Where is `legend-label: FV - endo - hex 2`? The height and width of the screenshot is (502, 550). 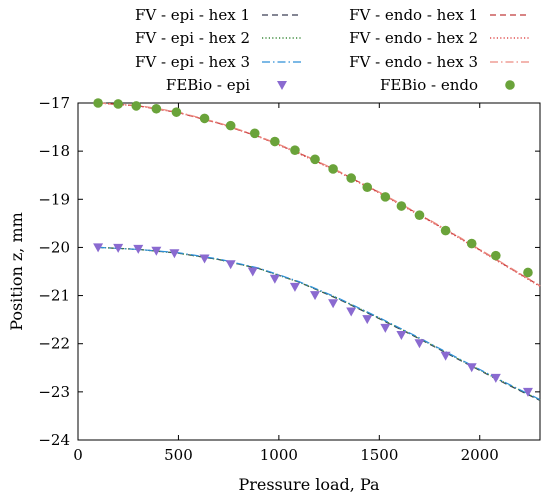
legend-label: FV - endo - hex 2 is located at coordinates (413, 38).